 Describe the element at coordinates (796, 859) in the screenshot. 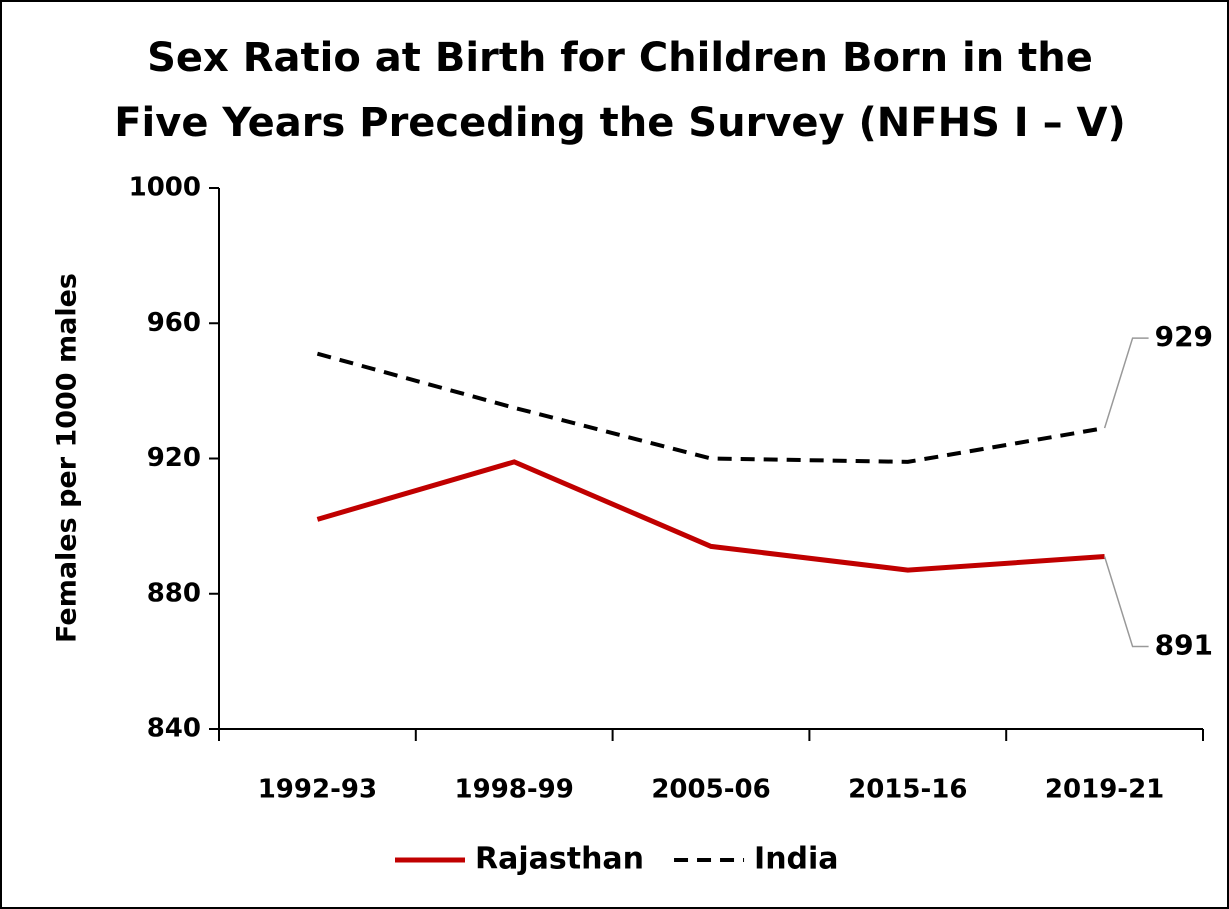

I see `legend-label: India` at that location.